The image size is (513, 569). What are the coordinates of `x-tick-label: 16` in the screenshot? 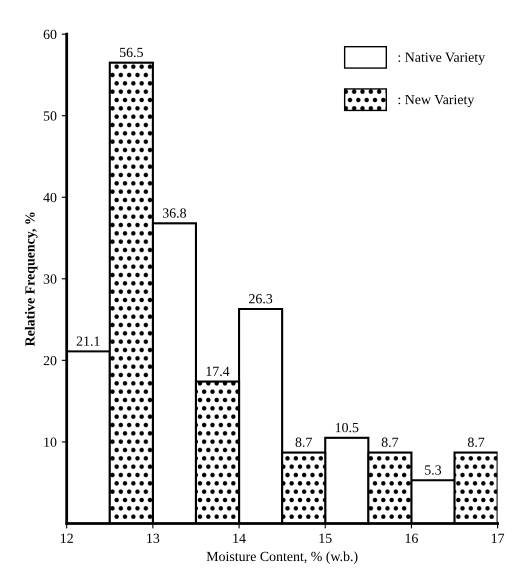 It's located at (412, 538).